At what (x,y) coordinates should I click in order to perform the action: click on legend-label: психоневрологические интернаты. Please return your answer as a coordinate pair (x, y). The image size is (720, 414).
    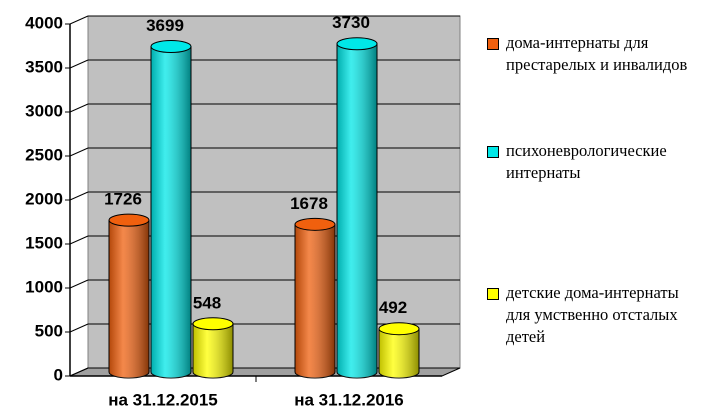
    Looking at the image, I should click on (586, 161).